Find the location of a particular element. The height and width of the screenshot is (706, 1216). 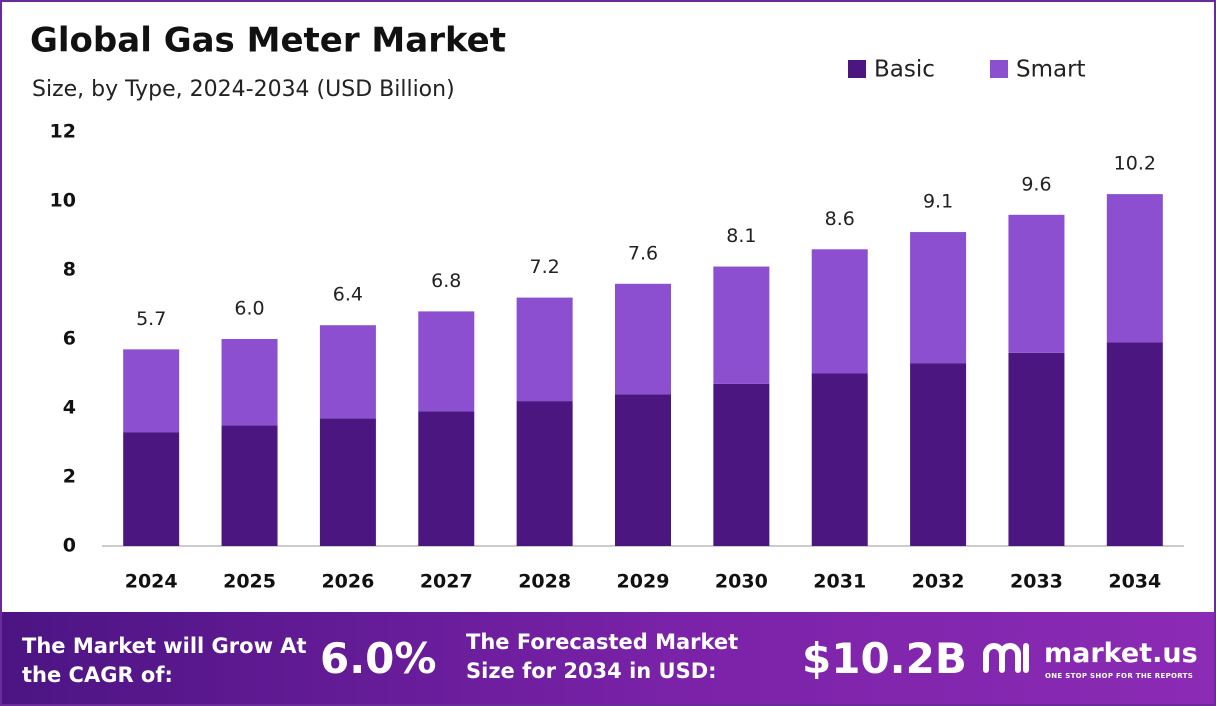

legend-label: Basic is located at coordinates (904, 70).